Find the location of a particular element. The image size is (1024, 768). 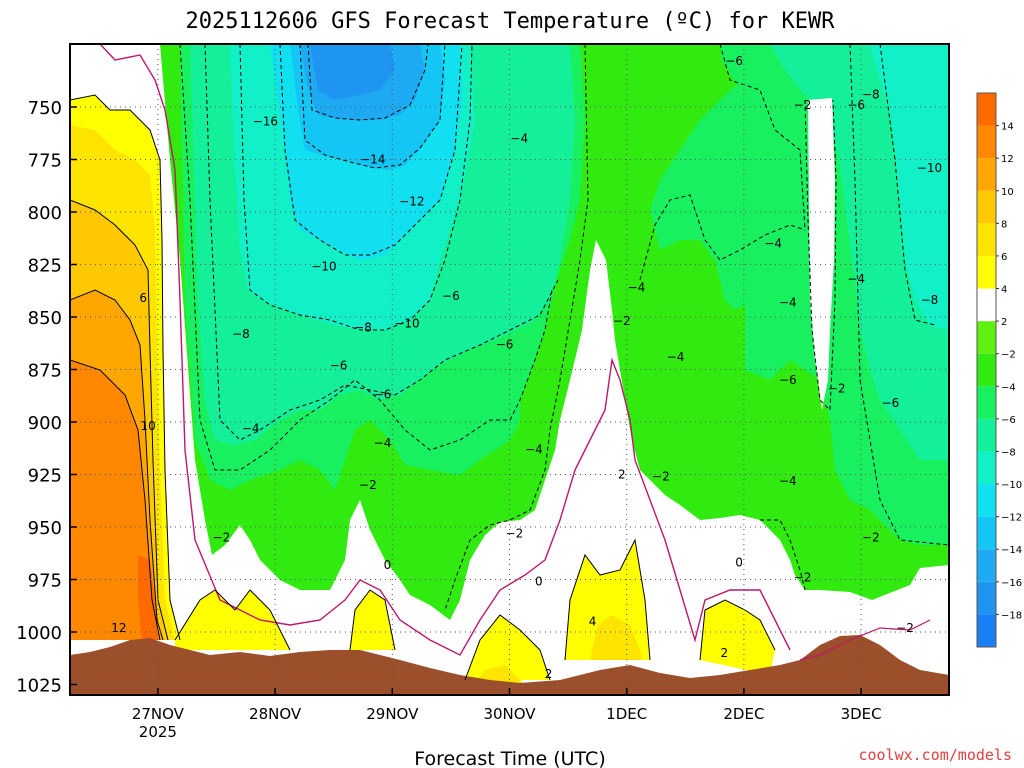

contour-label: −16 is located at coordinates (265, 122).